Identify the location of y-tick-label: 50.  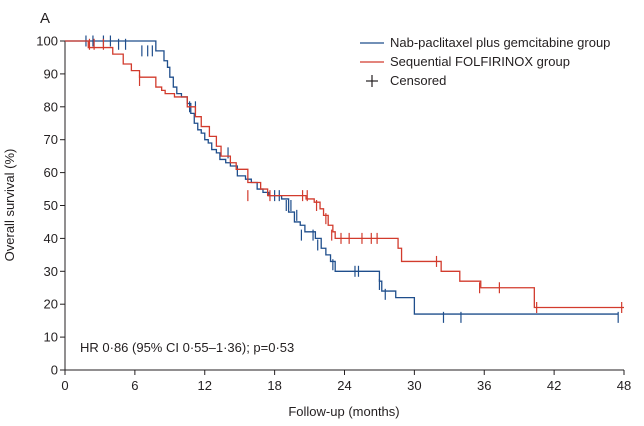
(51, 205).